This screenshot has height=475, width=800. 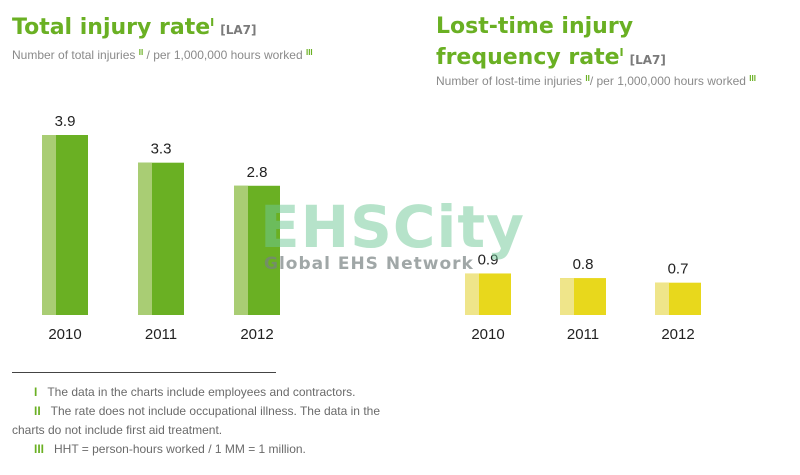 What do you see at coordinates (49, 225) in the screenshot?
I see `left-bar-shade-2010` at bounding box center [49, 225].